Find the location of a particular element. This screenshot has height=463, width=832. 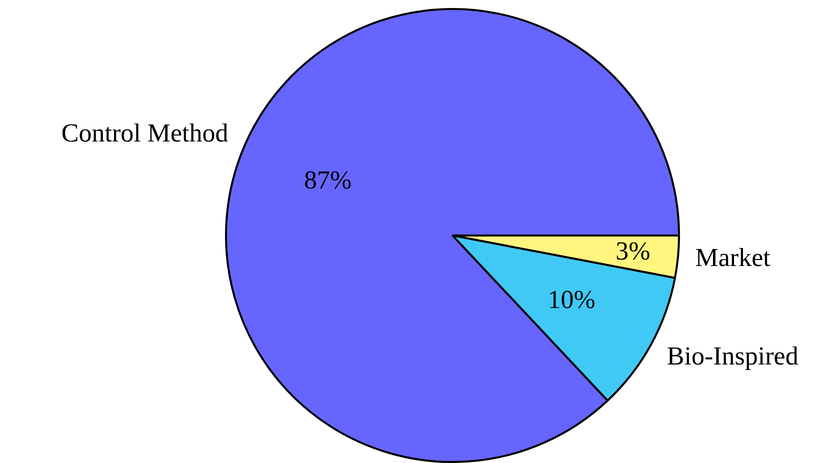

data-label: 10% is located at coordinates (572, 299).